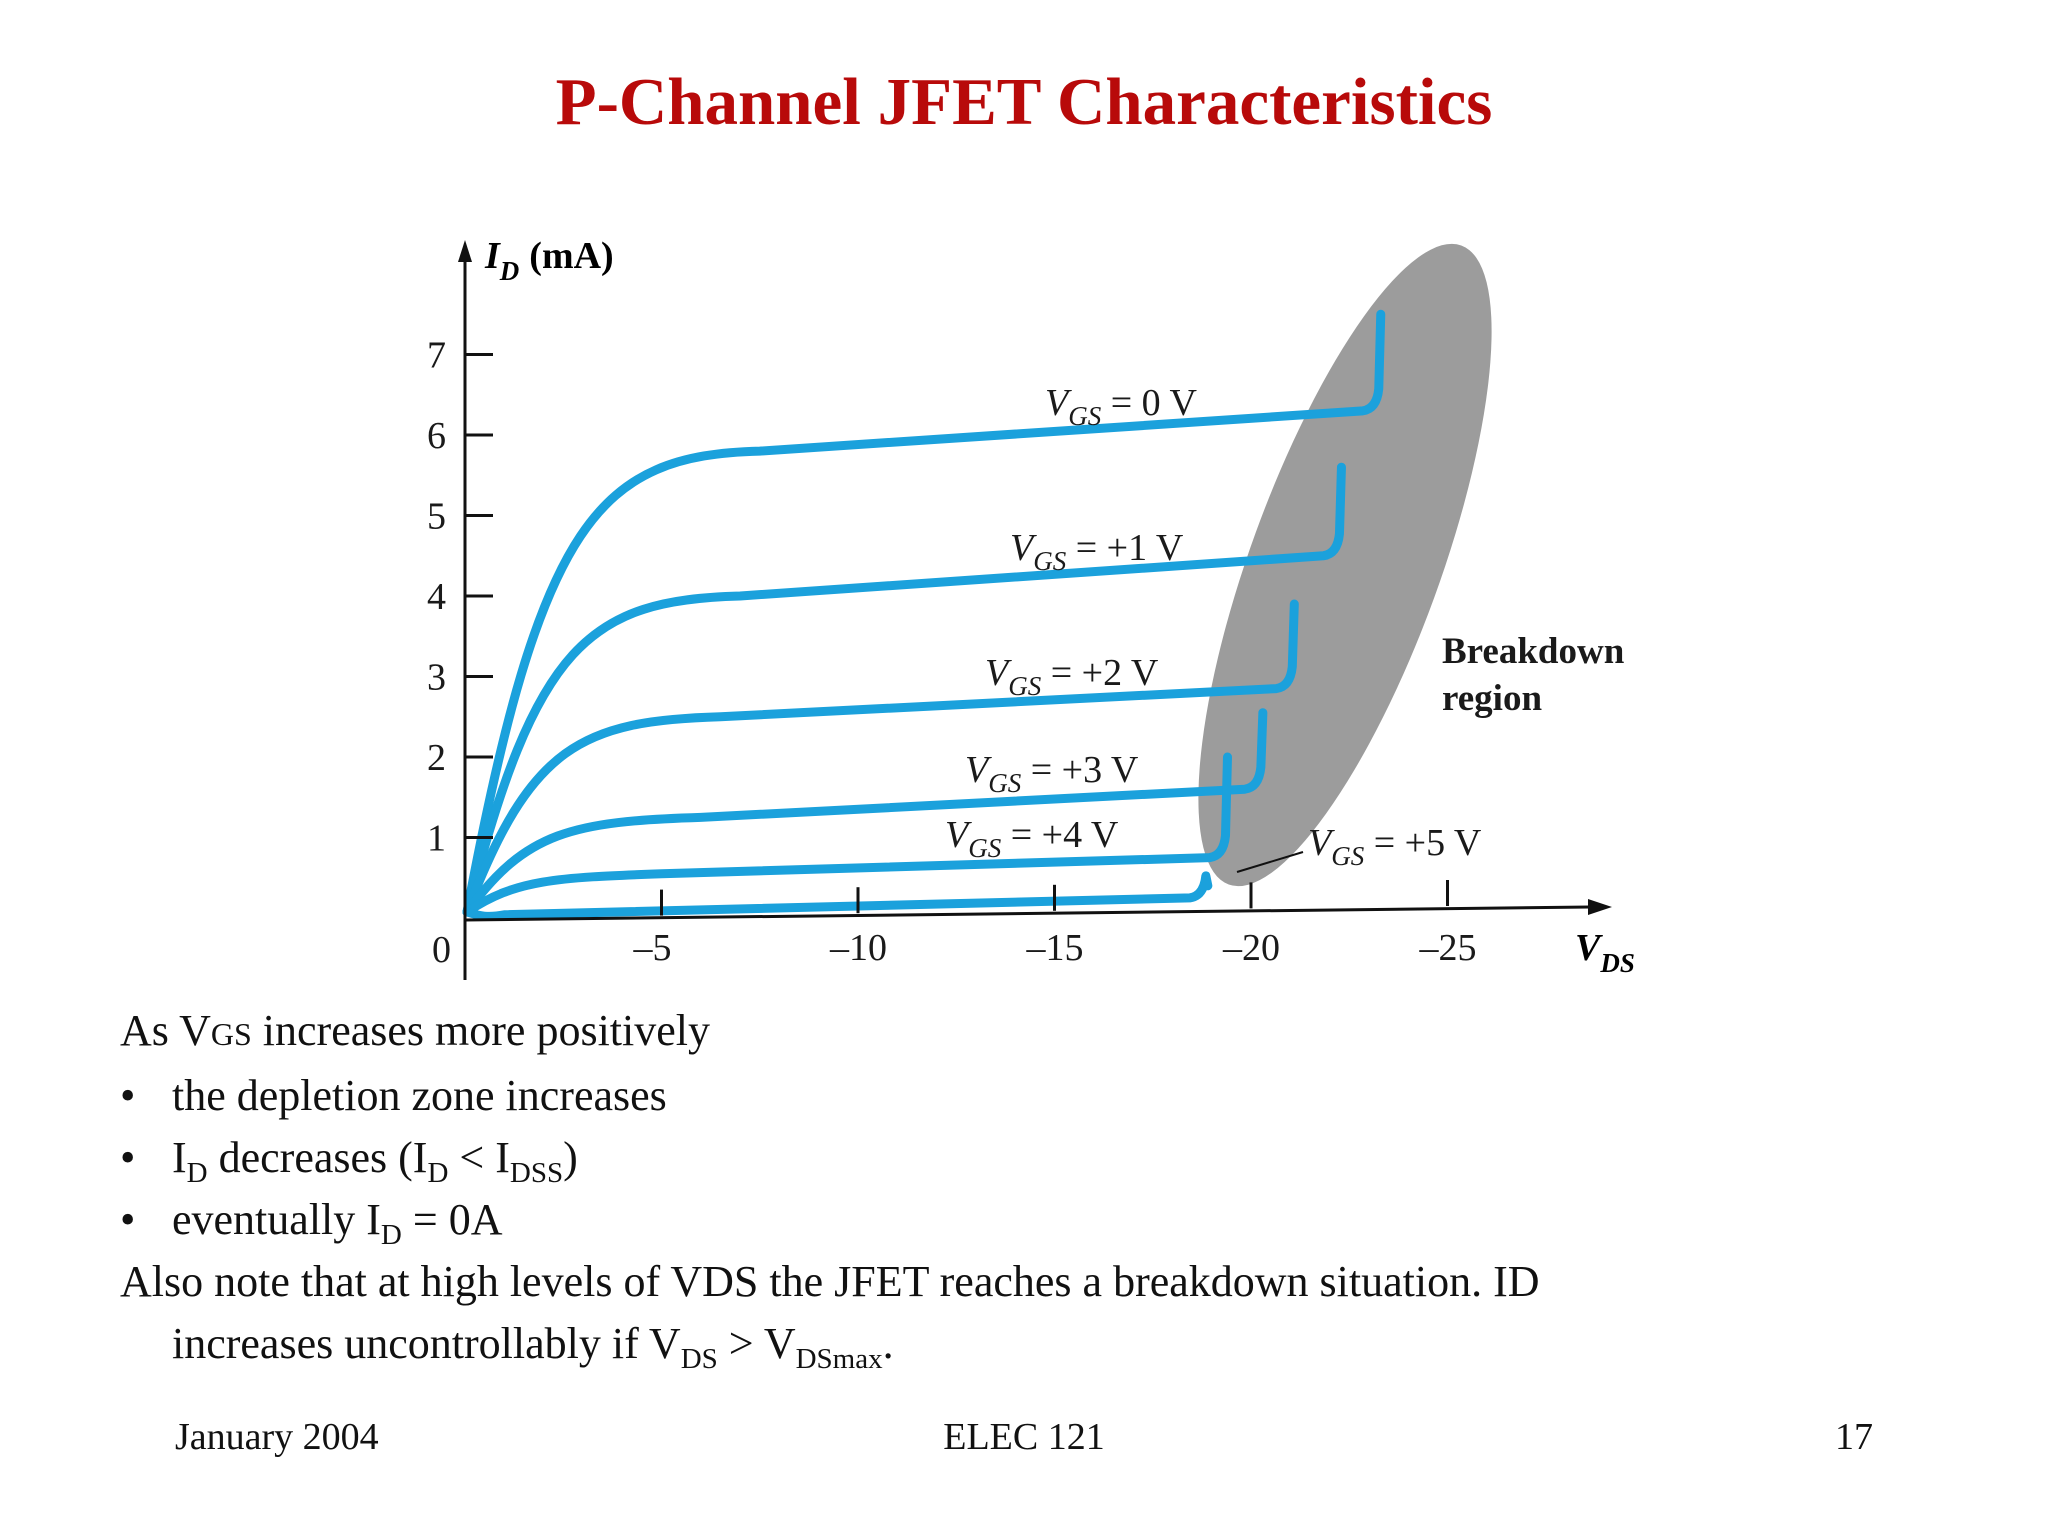 The width and height of the screenshot is (2048, 1536). Describe the element at coordinates (436, 678) in the screenshot. I see `y-tick-label: 3` at that location.